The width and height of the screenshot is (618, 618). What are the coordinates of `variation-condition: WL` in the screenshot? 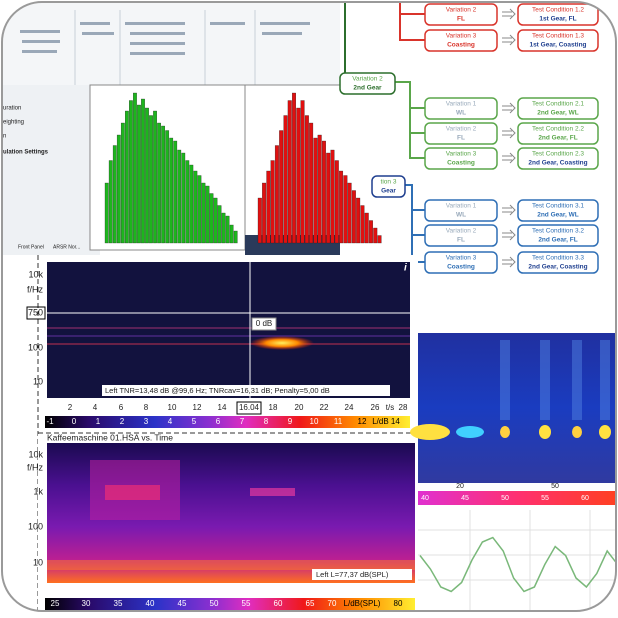 It's located at (461, 215).